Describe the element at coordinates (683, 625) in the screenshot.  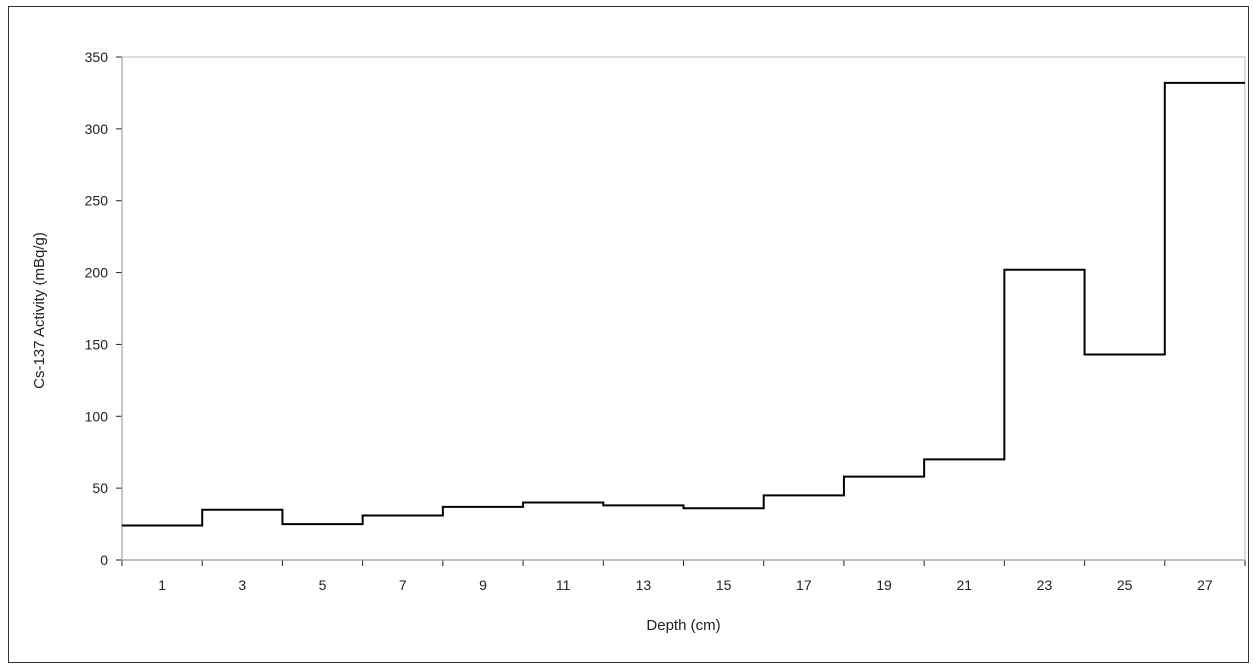
I see `x-axis-title: Depth (cm)` at that location.